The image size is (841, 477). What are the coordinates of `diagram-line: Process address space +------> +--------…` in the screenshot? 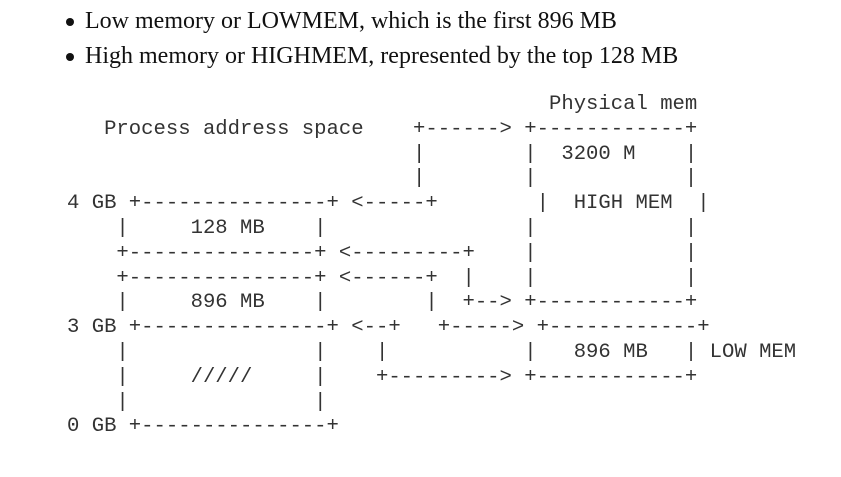 It's located at (382, 129).